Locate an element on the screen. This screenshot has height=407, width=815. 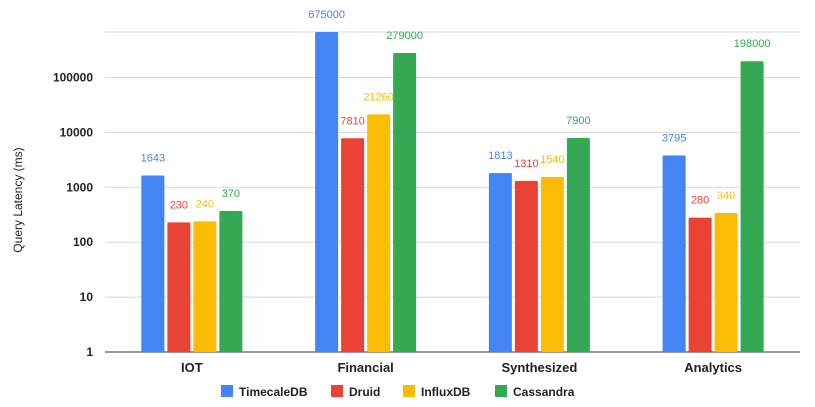
bar-cassandra-iot is located at coordinates (231, 281).